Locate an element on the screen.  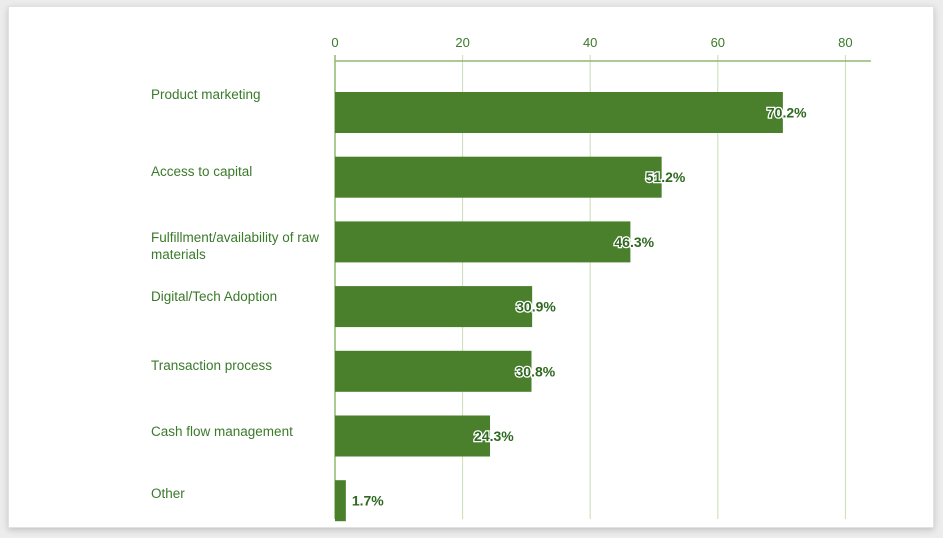
tick-label-0: 0 is located at coordinates (334, 42).